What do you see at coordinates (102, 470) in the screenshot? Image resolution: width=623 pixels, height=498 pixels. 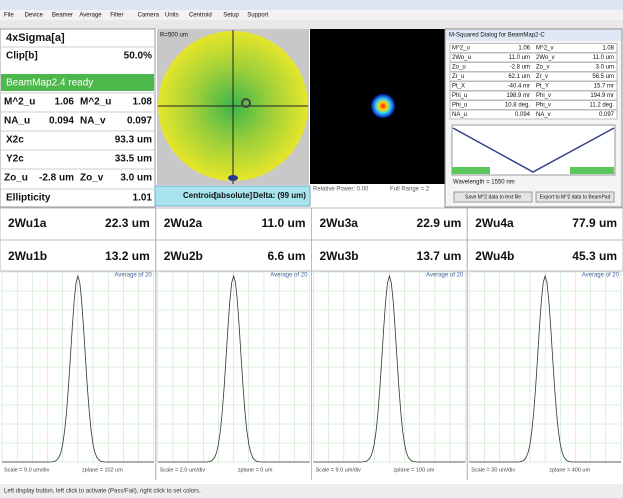 I see `zplane-label: zplane = 102 um` at bounding box center [102, 470].